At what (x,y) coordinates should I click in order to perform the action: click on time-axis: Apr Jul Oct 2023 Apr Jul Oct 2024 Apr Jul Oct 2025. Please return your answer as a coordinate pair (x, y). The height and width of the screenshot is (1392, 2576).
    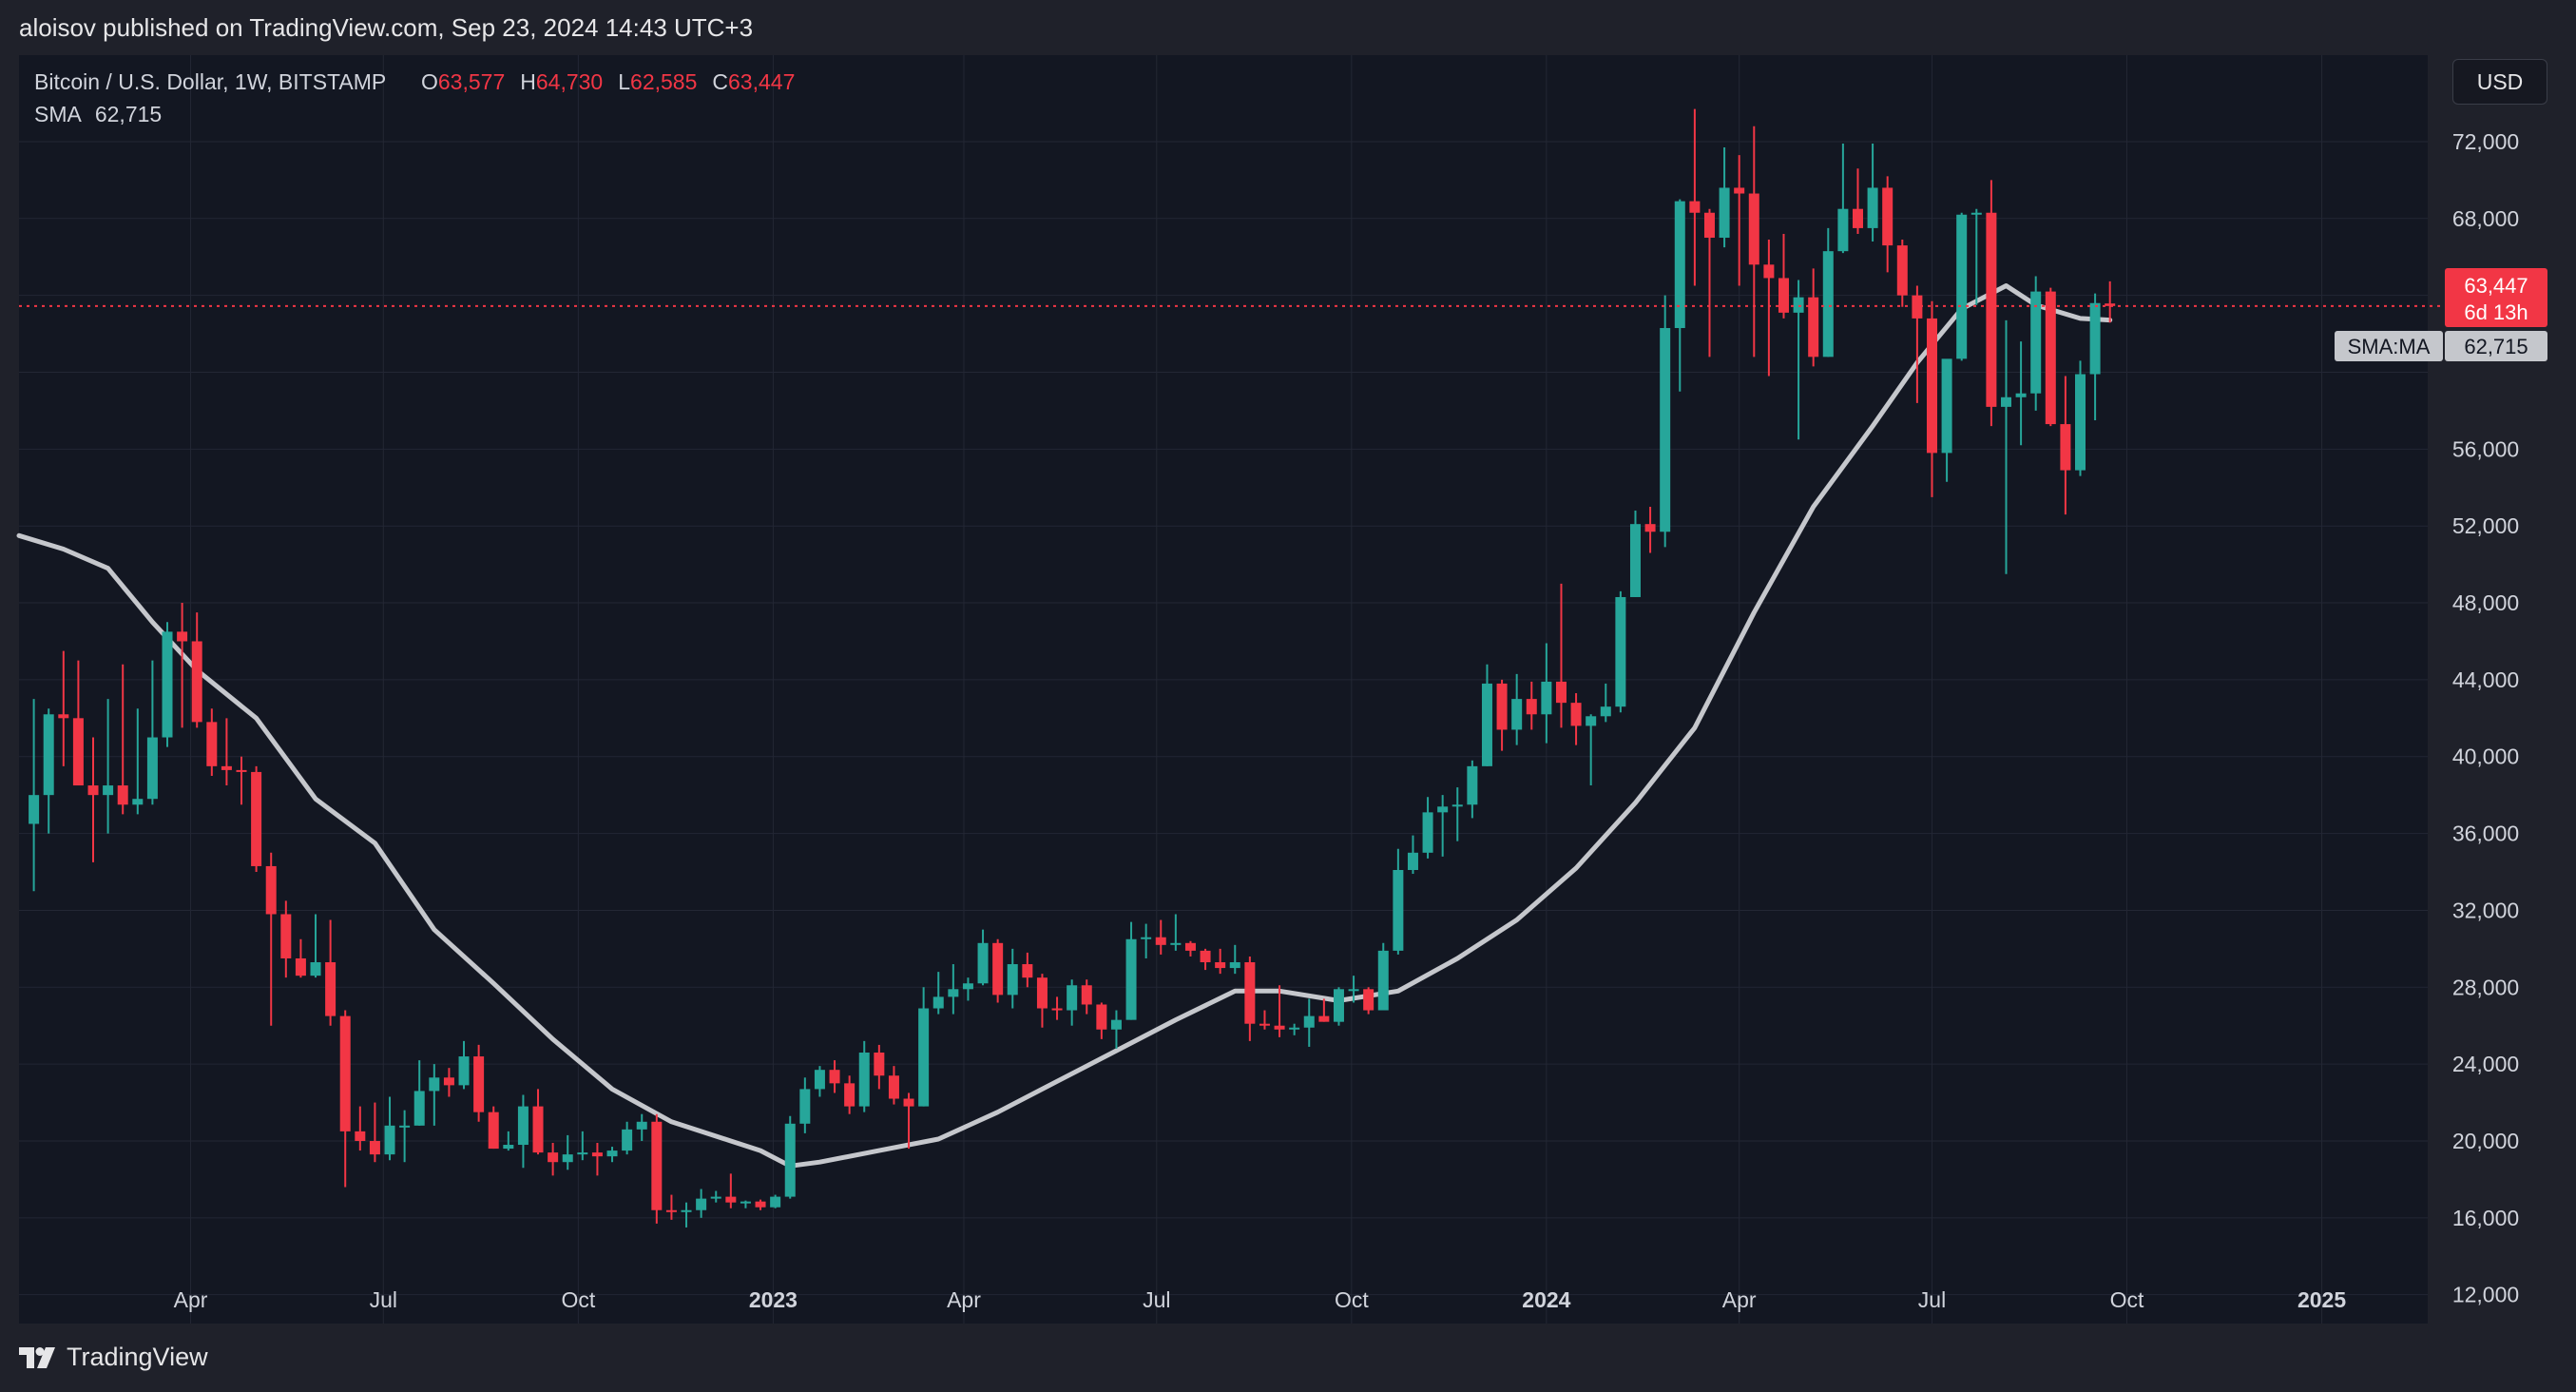
    Looking at the image, I should click on (1260, 1299).